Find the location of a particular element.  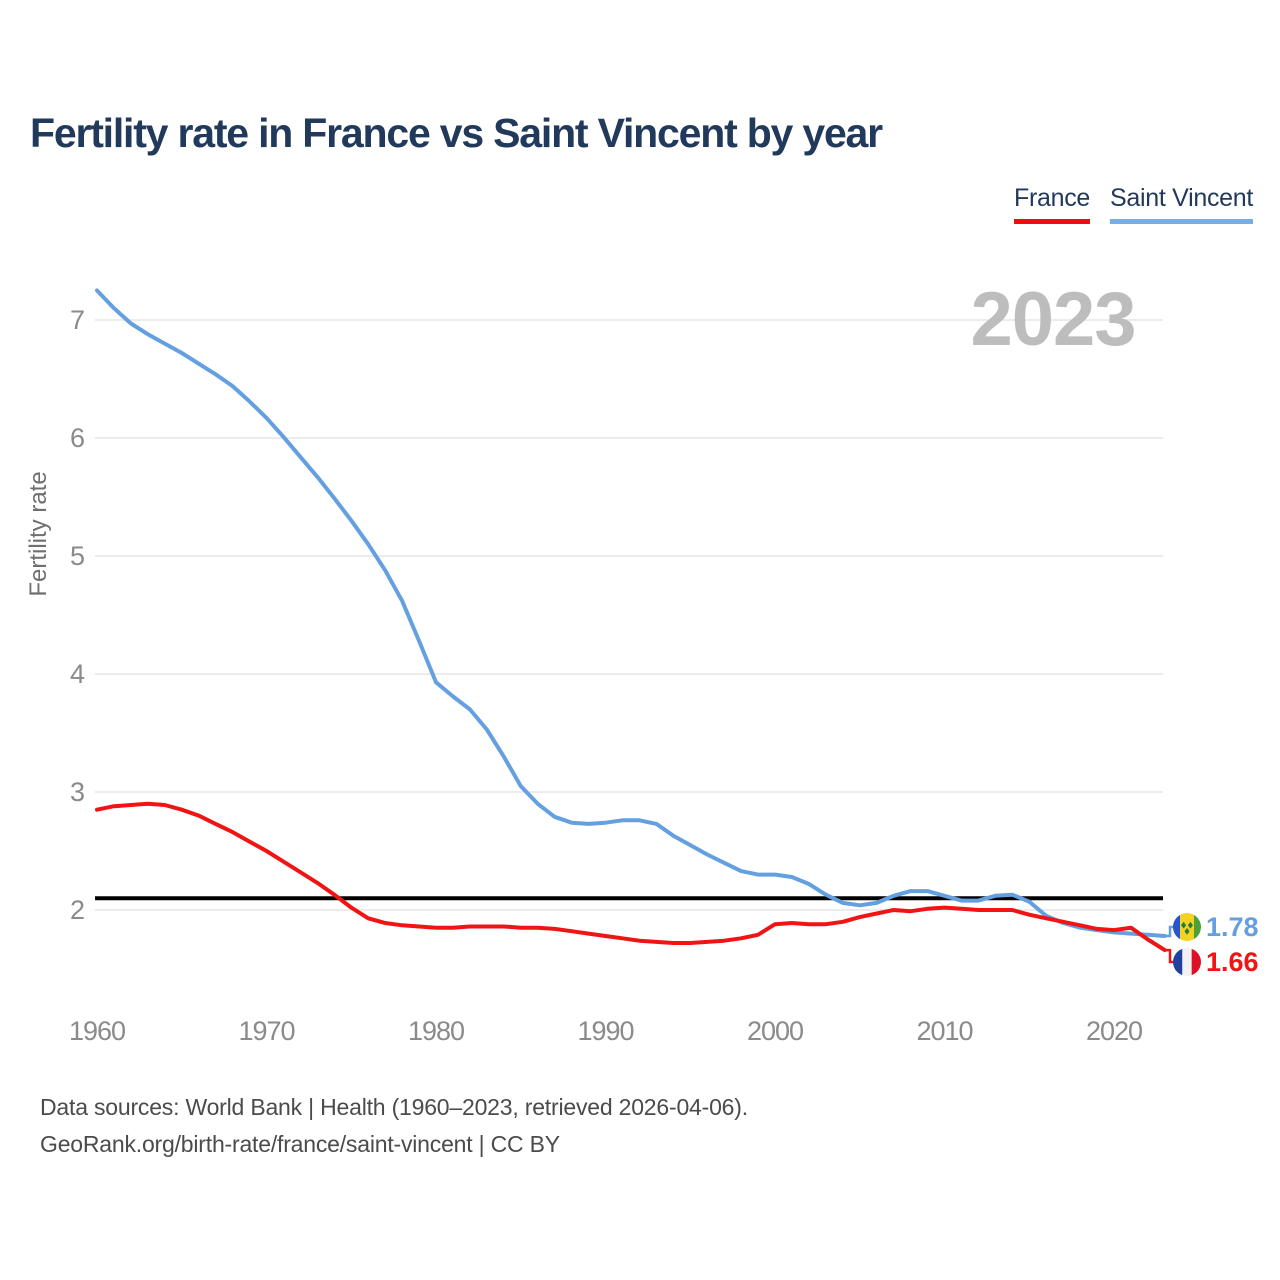

series-line-france is located at coordinates (631, 877).